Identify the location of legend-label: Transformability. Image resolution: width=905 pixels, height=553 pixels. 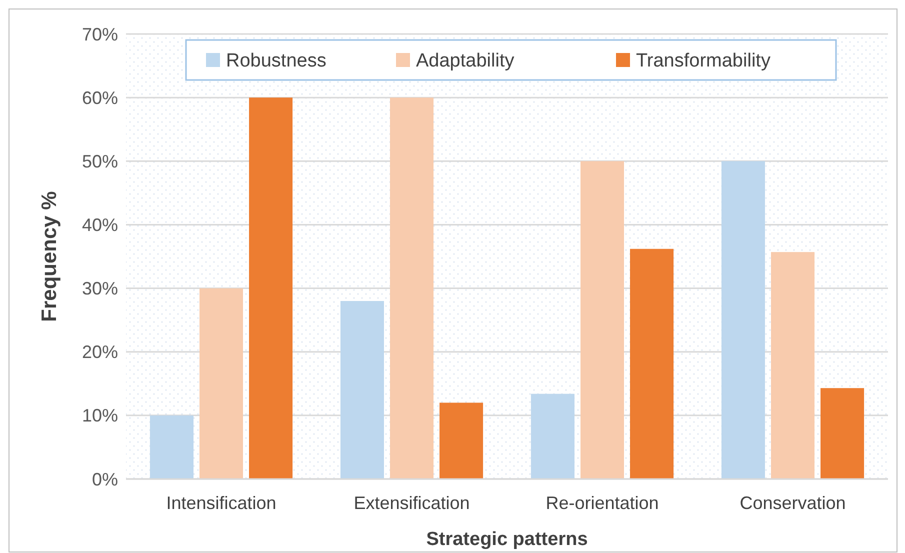
(703, 61).